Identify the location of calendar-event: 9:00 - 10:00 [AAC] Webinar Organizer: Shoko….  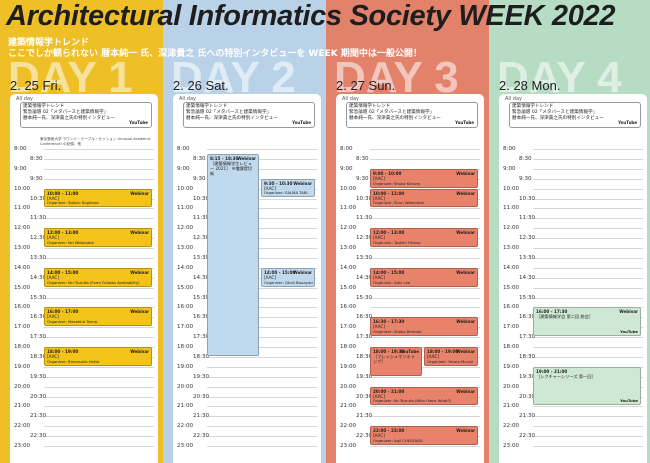
(424, 178).